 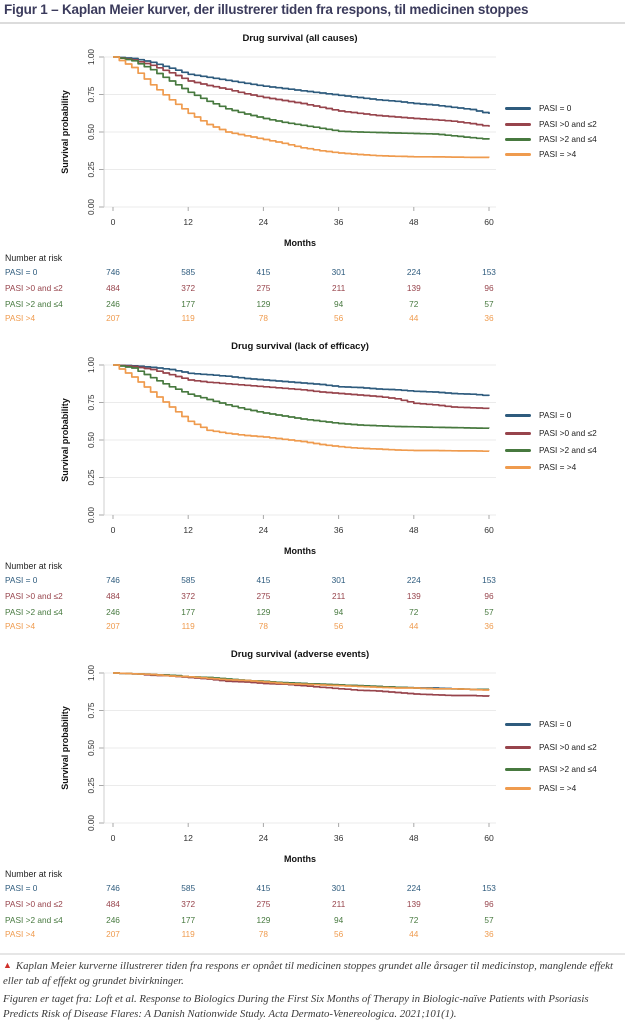 What do you see at coordinates (568, 747) in the screenshot?
I see `legend-label: PASI >0 and ≤2` at bounding box center [568, 747].